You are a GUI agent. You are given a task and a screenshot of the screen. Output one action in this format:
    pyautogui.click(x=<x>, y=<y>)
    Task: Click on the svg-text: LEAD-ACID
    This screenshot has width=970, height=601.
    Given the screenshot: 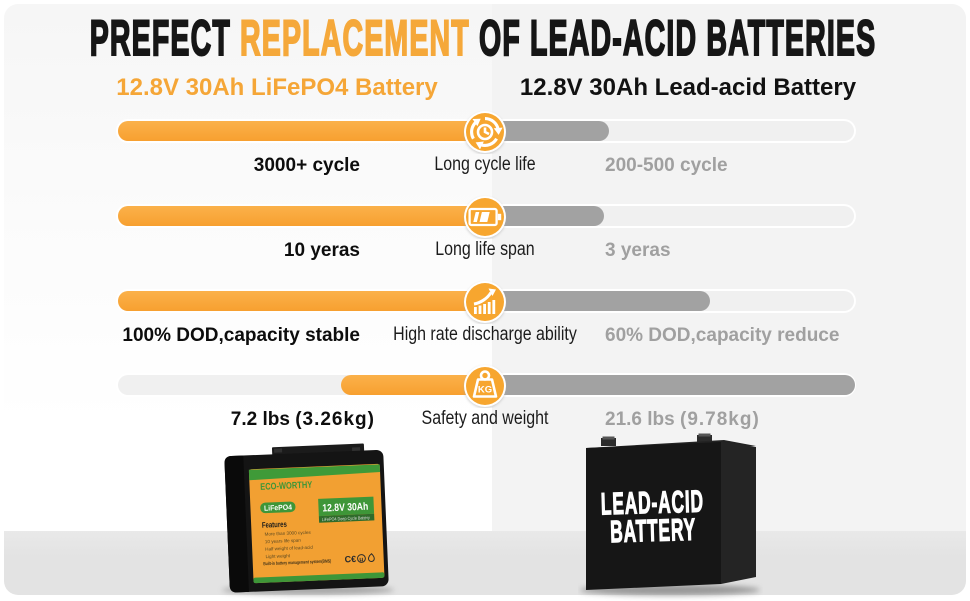 What is the action you would take?
    pyautogui.click(x=652, y=502)
    